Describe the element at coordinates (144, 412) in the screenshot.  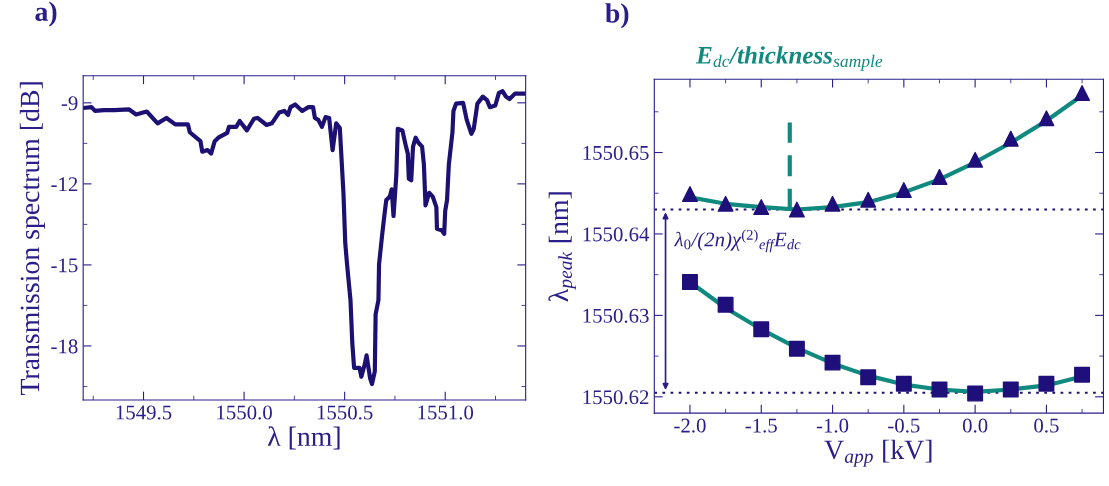
I see `x-tick-label: 1549.5` at that location.